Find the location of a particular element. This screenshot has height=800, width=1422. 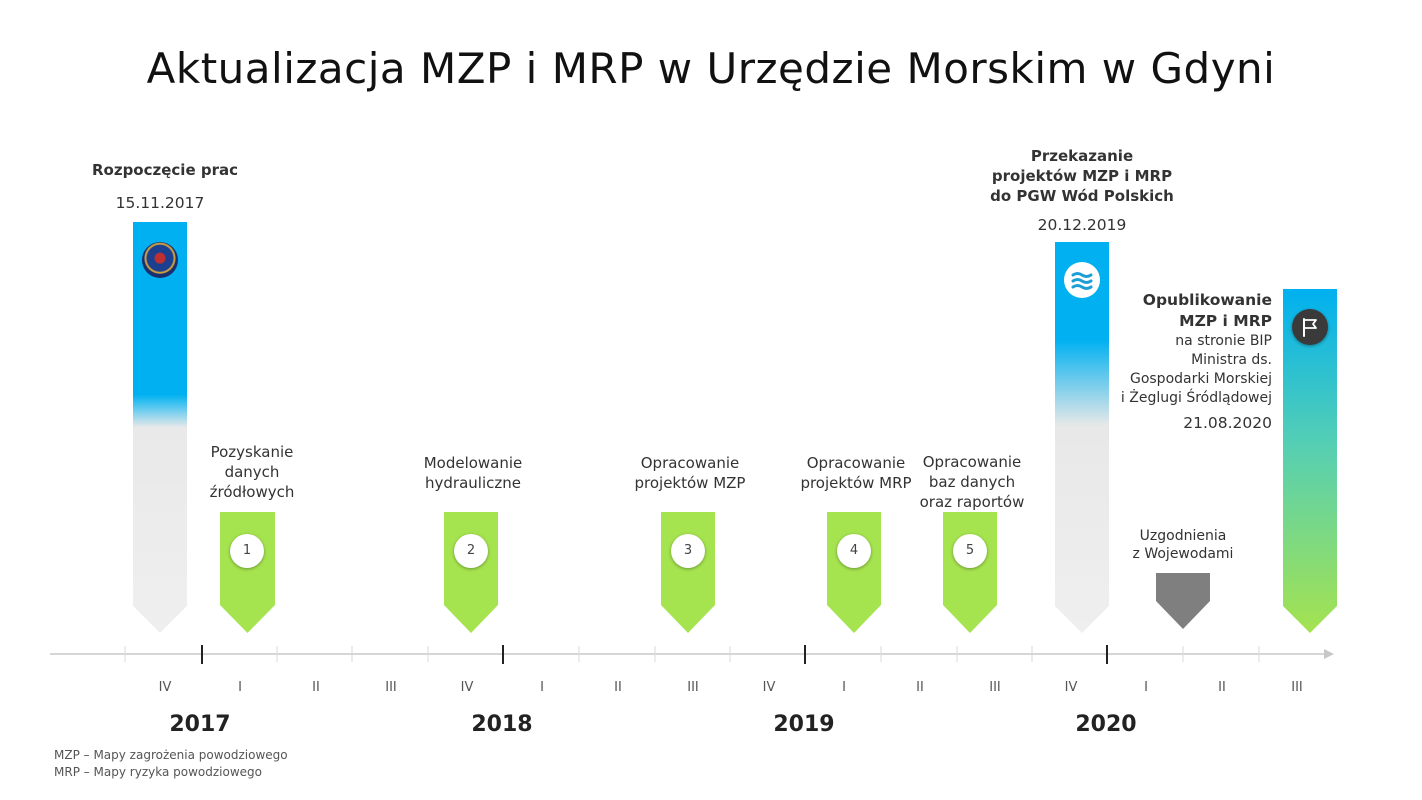

step-number-5: 5 is located at coordinates (970, 551).